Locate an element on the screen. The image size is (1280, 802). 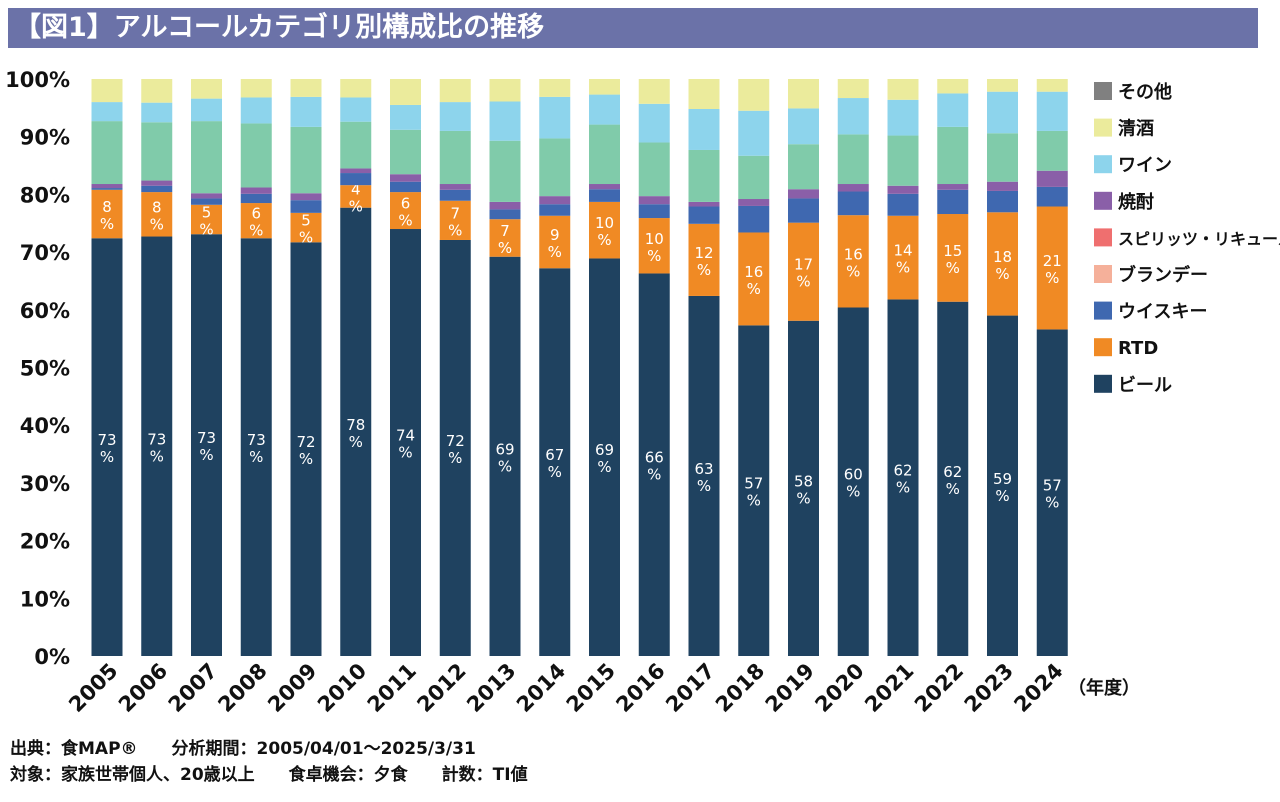
data-label: 62 is located at coordinates (952, 472).